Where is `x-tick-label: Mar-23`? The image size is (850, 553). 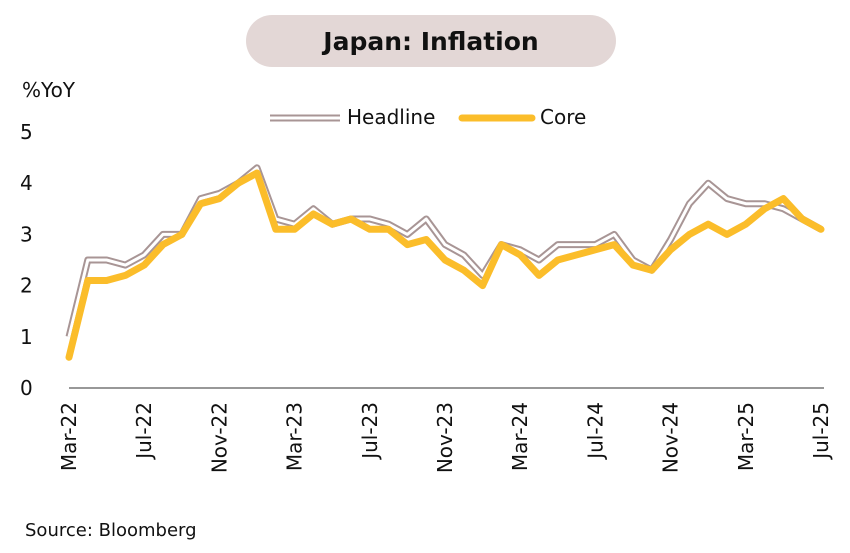
x-tick-label: Mar-23 is located at coordinates (295, 436).